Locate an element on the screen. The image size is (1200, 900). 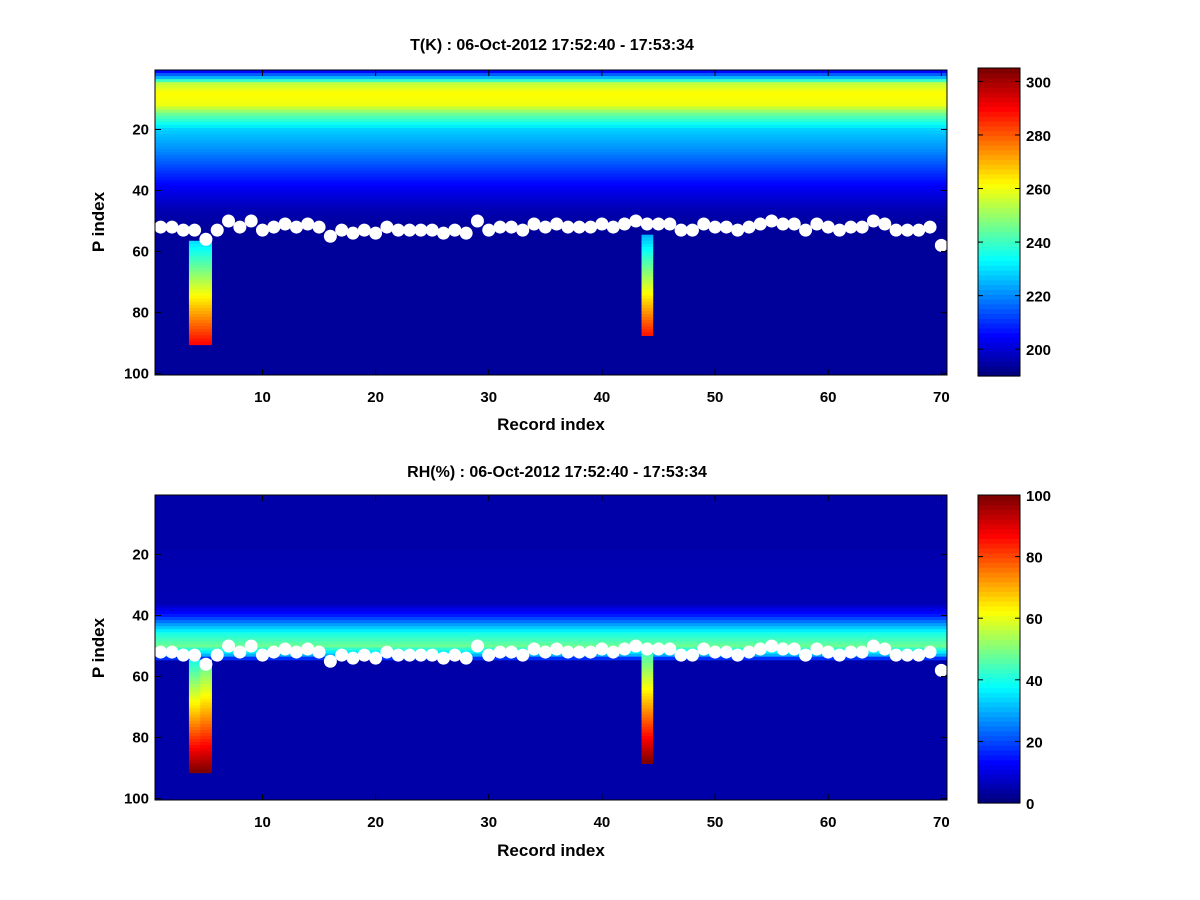
humidity-x-tick-label: 50 is located at coordinates (715, 822).